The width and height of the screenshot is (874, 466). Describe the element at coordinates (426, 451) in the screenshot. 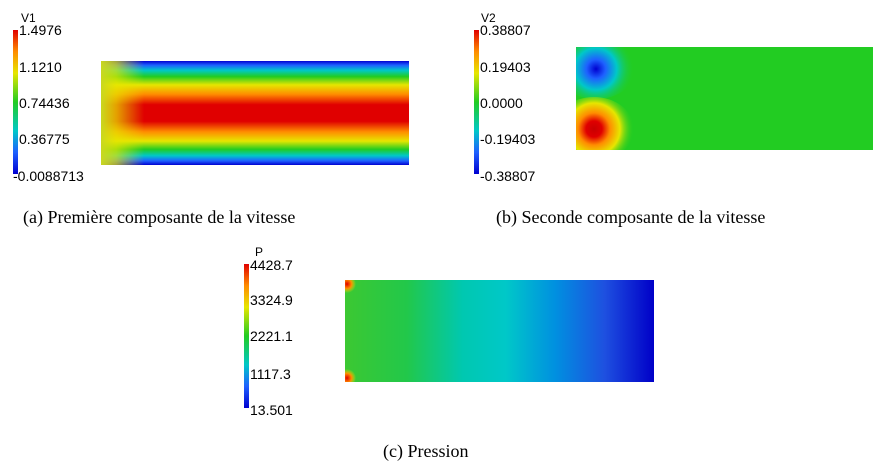

I see `caption-c: (c) Pression` at that location.